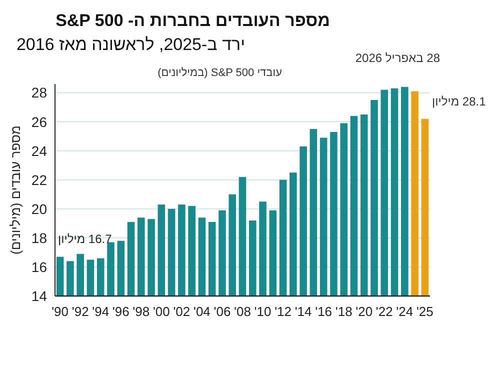 The height and width of the screenshot is (366, 500). Describe the element at coordinates (201, 311) in the screenshot. I see `x-tick-label: '04` at that location.